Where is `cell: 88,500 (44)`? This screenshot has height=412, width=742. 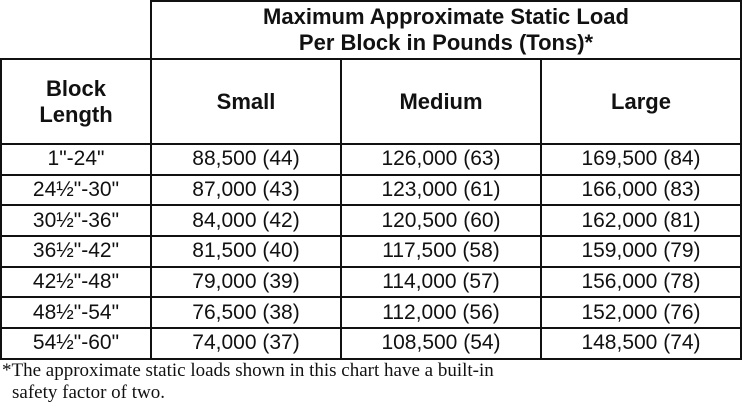 cell: 88,500 (44) is located at coordinates (246, 159).